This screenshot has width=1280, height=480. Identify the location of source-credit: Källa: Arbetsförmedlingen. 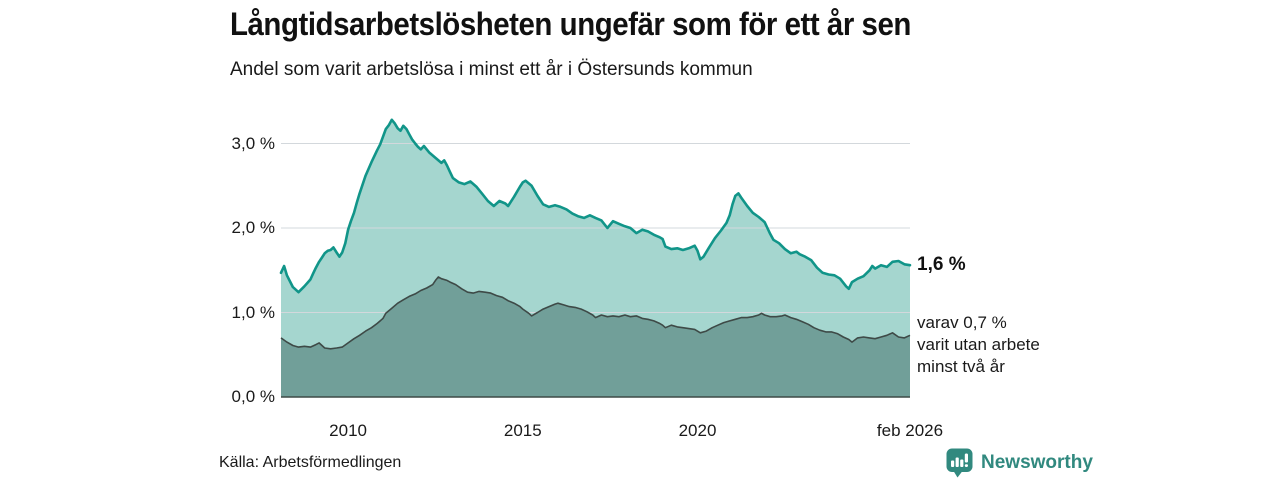
(310, 462).